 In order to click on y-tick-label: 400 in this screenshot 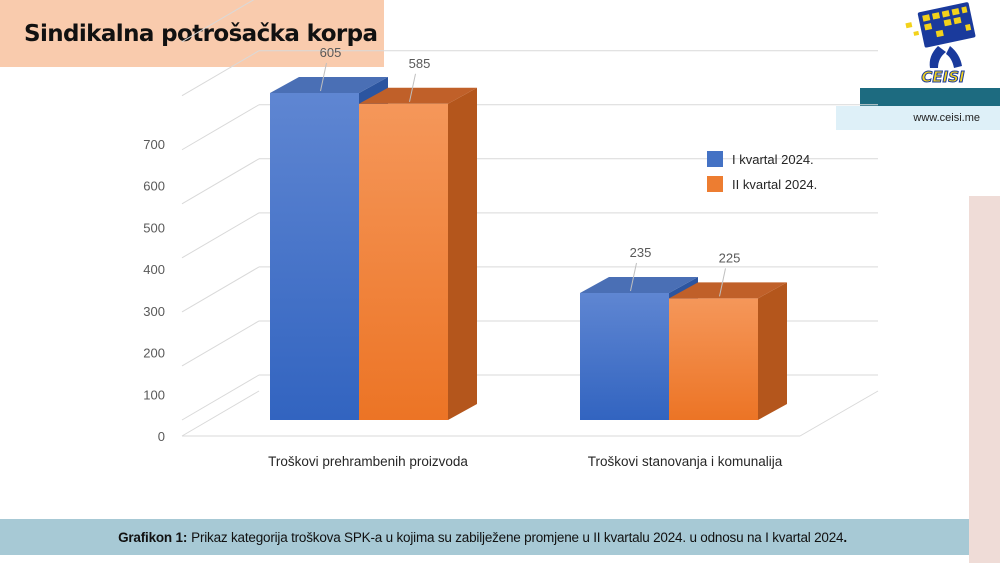, I will do `click(154, 269)`.